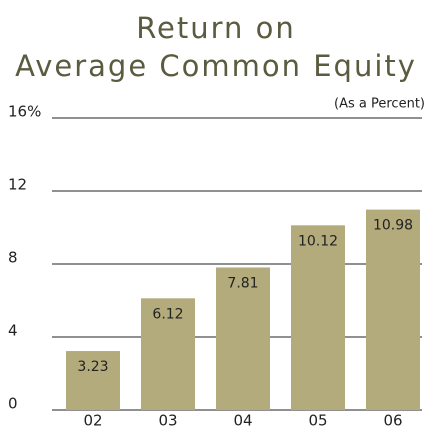 The height and width of the screenshot is (429, 431). I want to click on y-tick-label: 12, so click(17, 185).